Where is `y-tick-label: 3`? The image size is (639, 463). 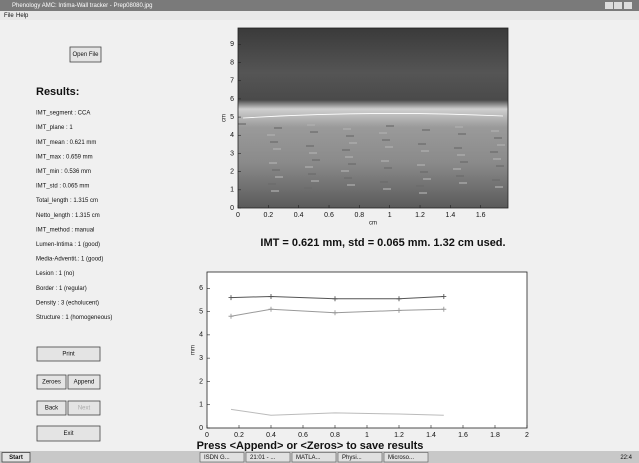
y-tick-label: 3 is located at coordinates (232, 153).